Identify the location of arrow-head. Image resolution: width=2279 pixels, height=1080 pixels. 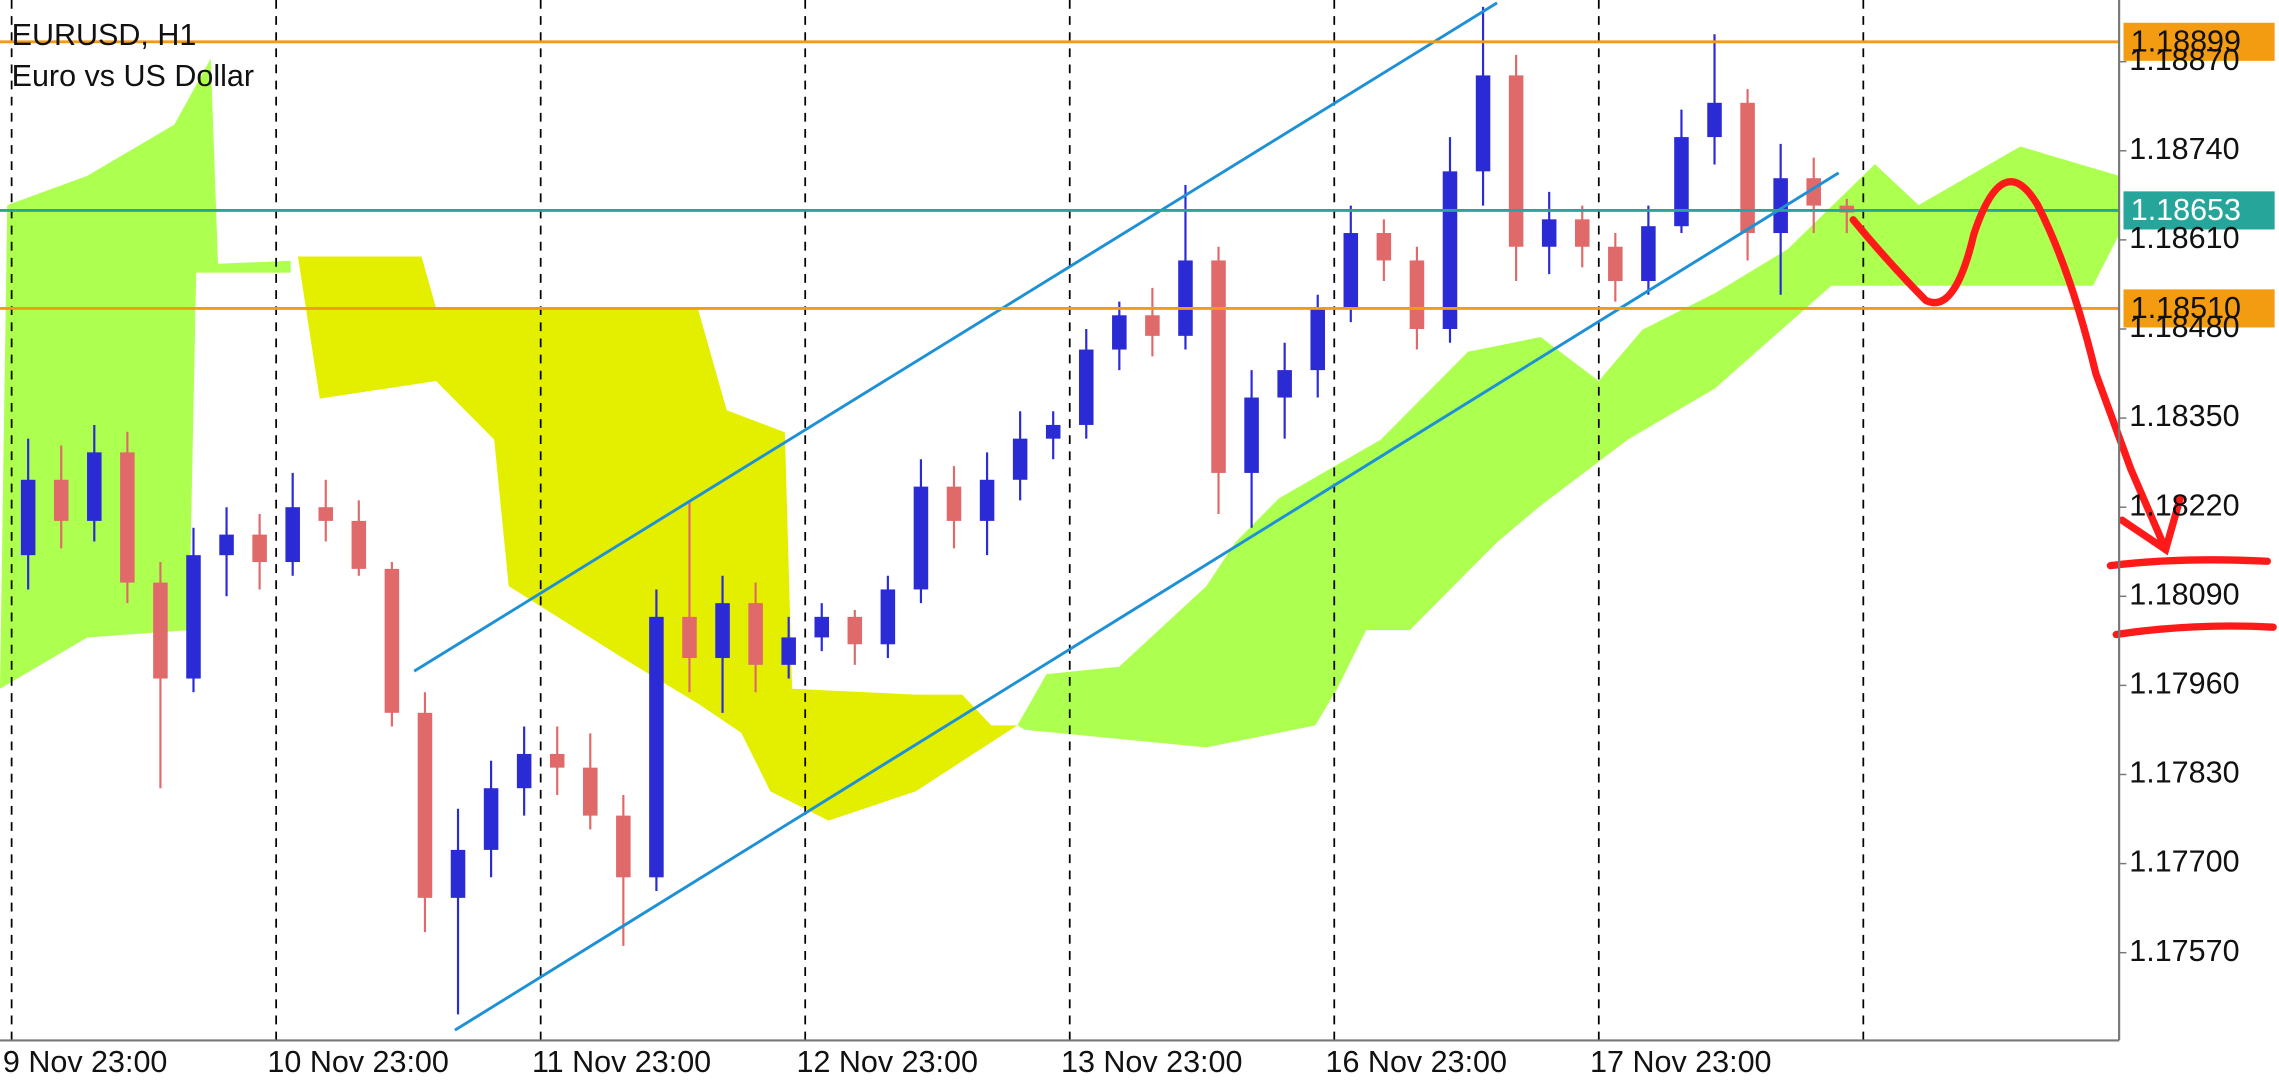
(2151, 525).